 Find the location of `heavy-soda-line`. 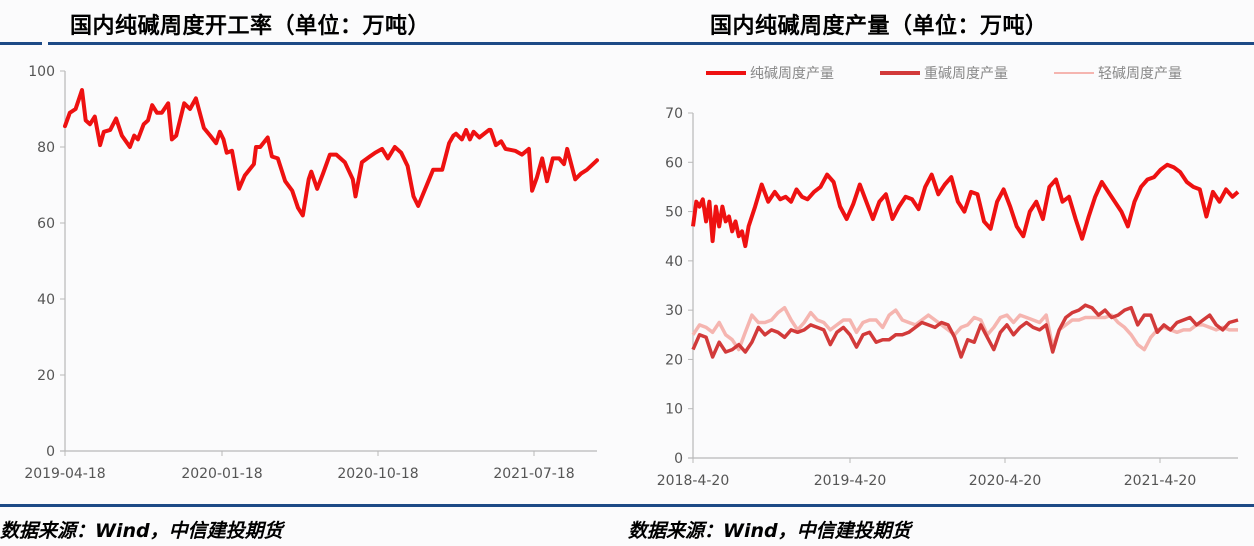

heavy-soda-line is located at coordinates (965, 331).